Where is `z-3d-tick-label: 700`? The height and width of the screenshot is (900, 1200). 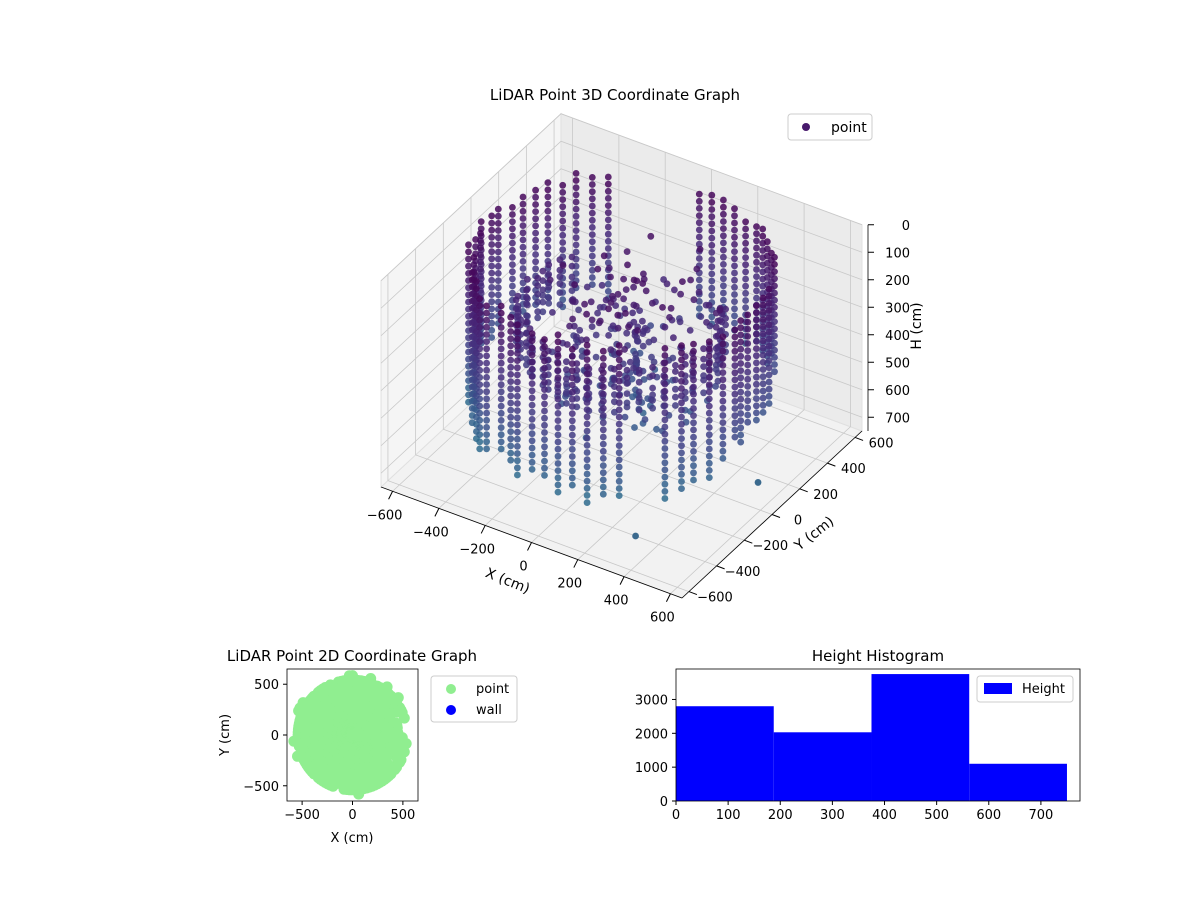
z-3d-tick-label: 700 is located at coordinates (897, 418).